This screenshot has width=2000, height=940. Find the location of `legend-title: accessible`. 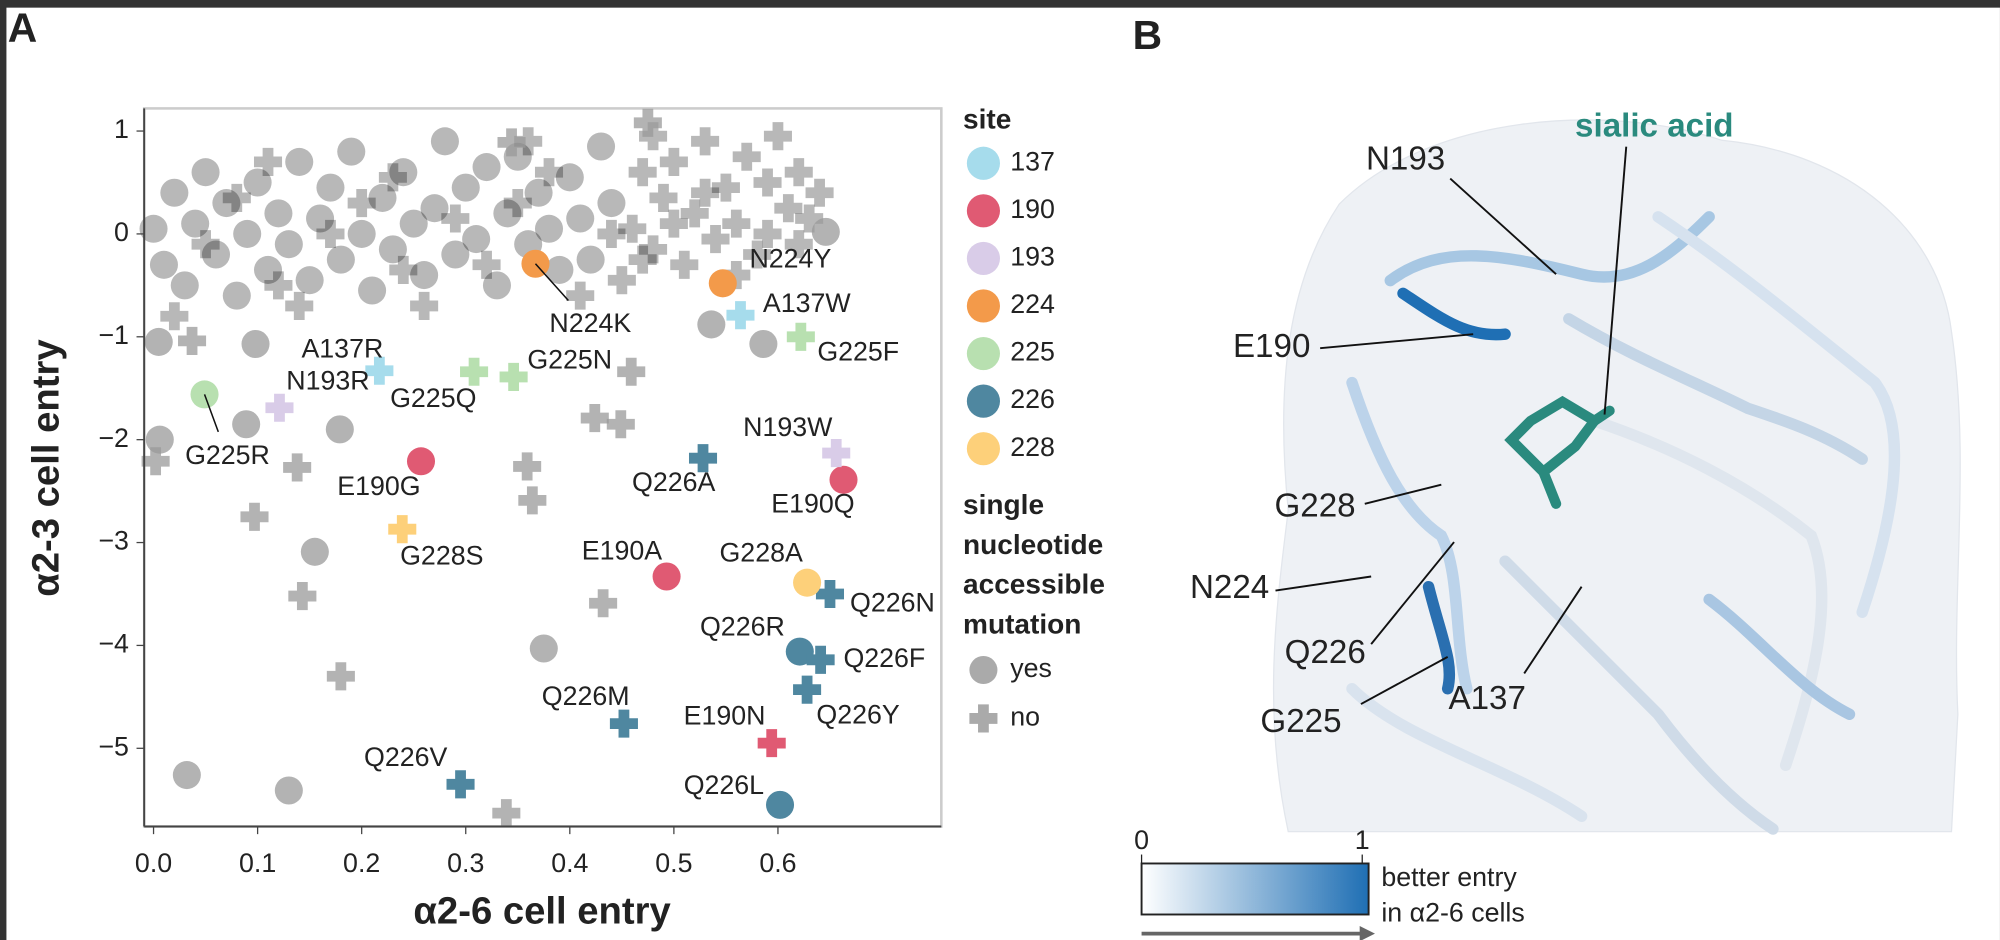

legend-title: accessible is located at coordinates (1034, 584).